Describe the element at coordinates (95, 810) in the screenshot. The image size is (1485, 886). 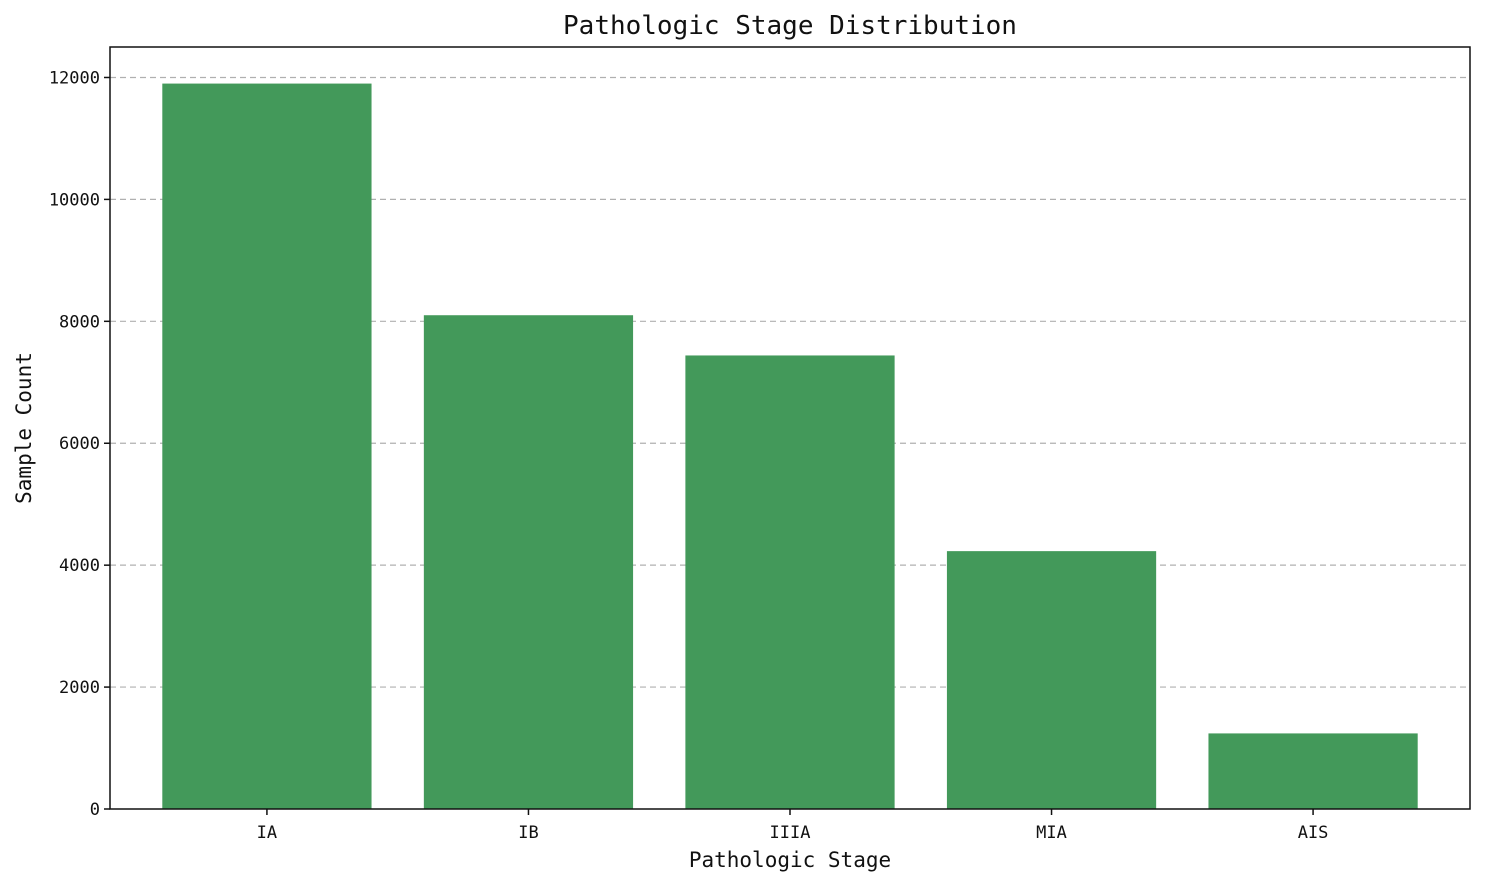
I see `y-tick-label: 0` at that location.